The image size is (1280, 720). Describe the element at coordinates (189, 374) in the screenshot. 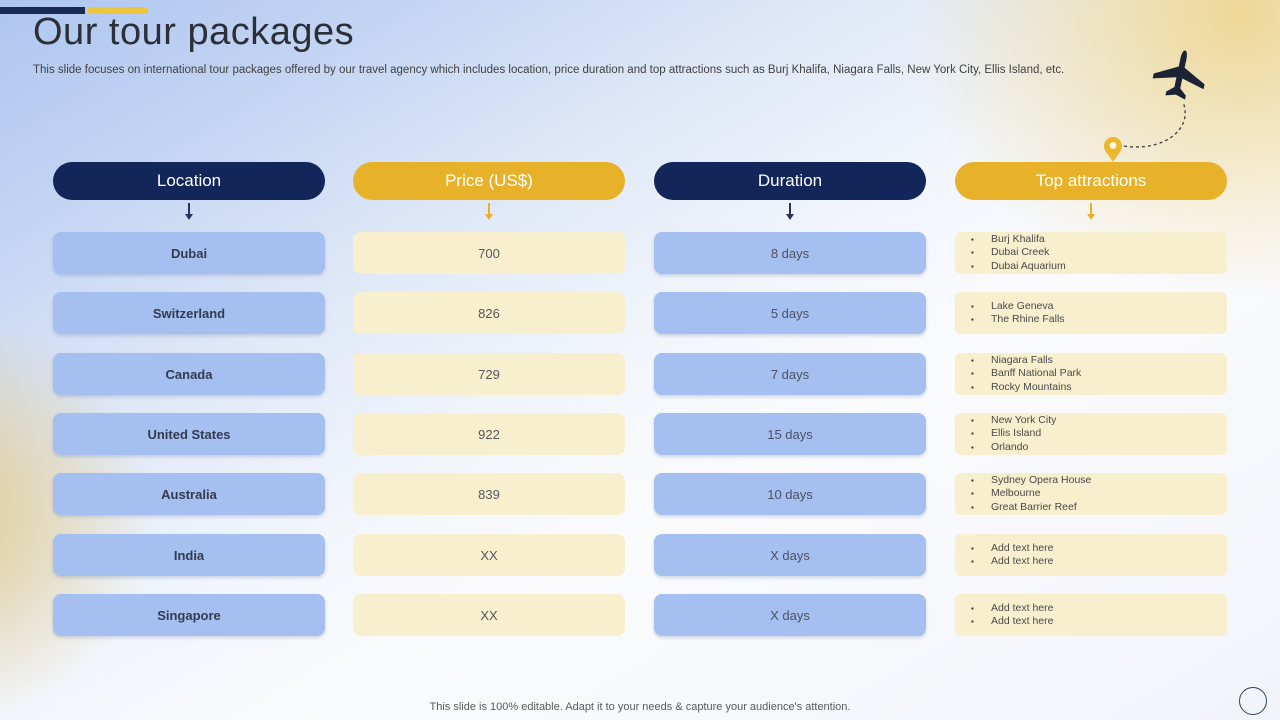

I see `location-cell: Canada` at that location.